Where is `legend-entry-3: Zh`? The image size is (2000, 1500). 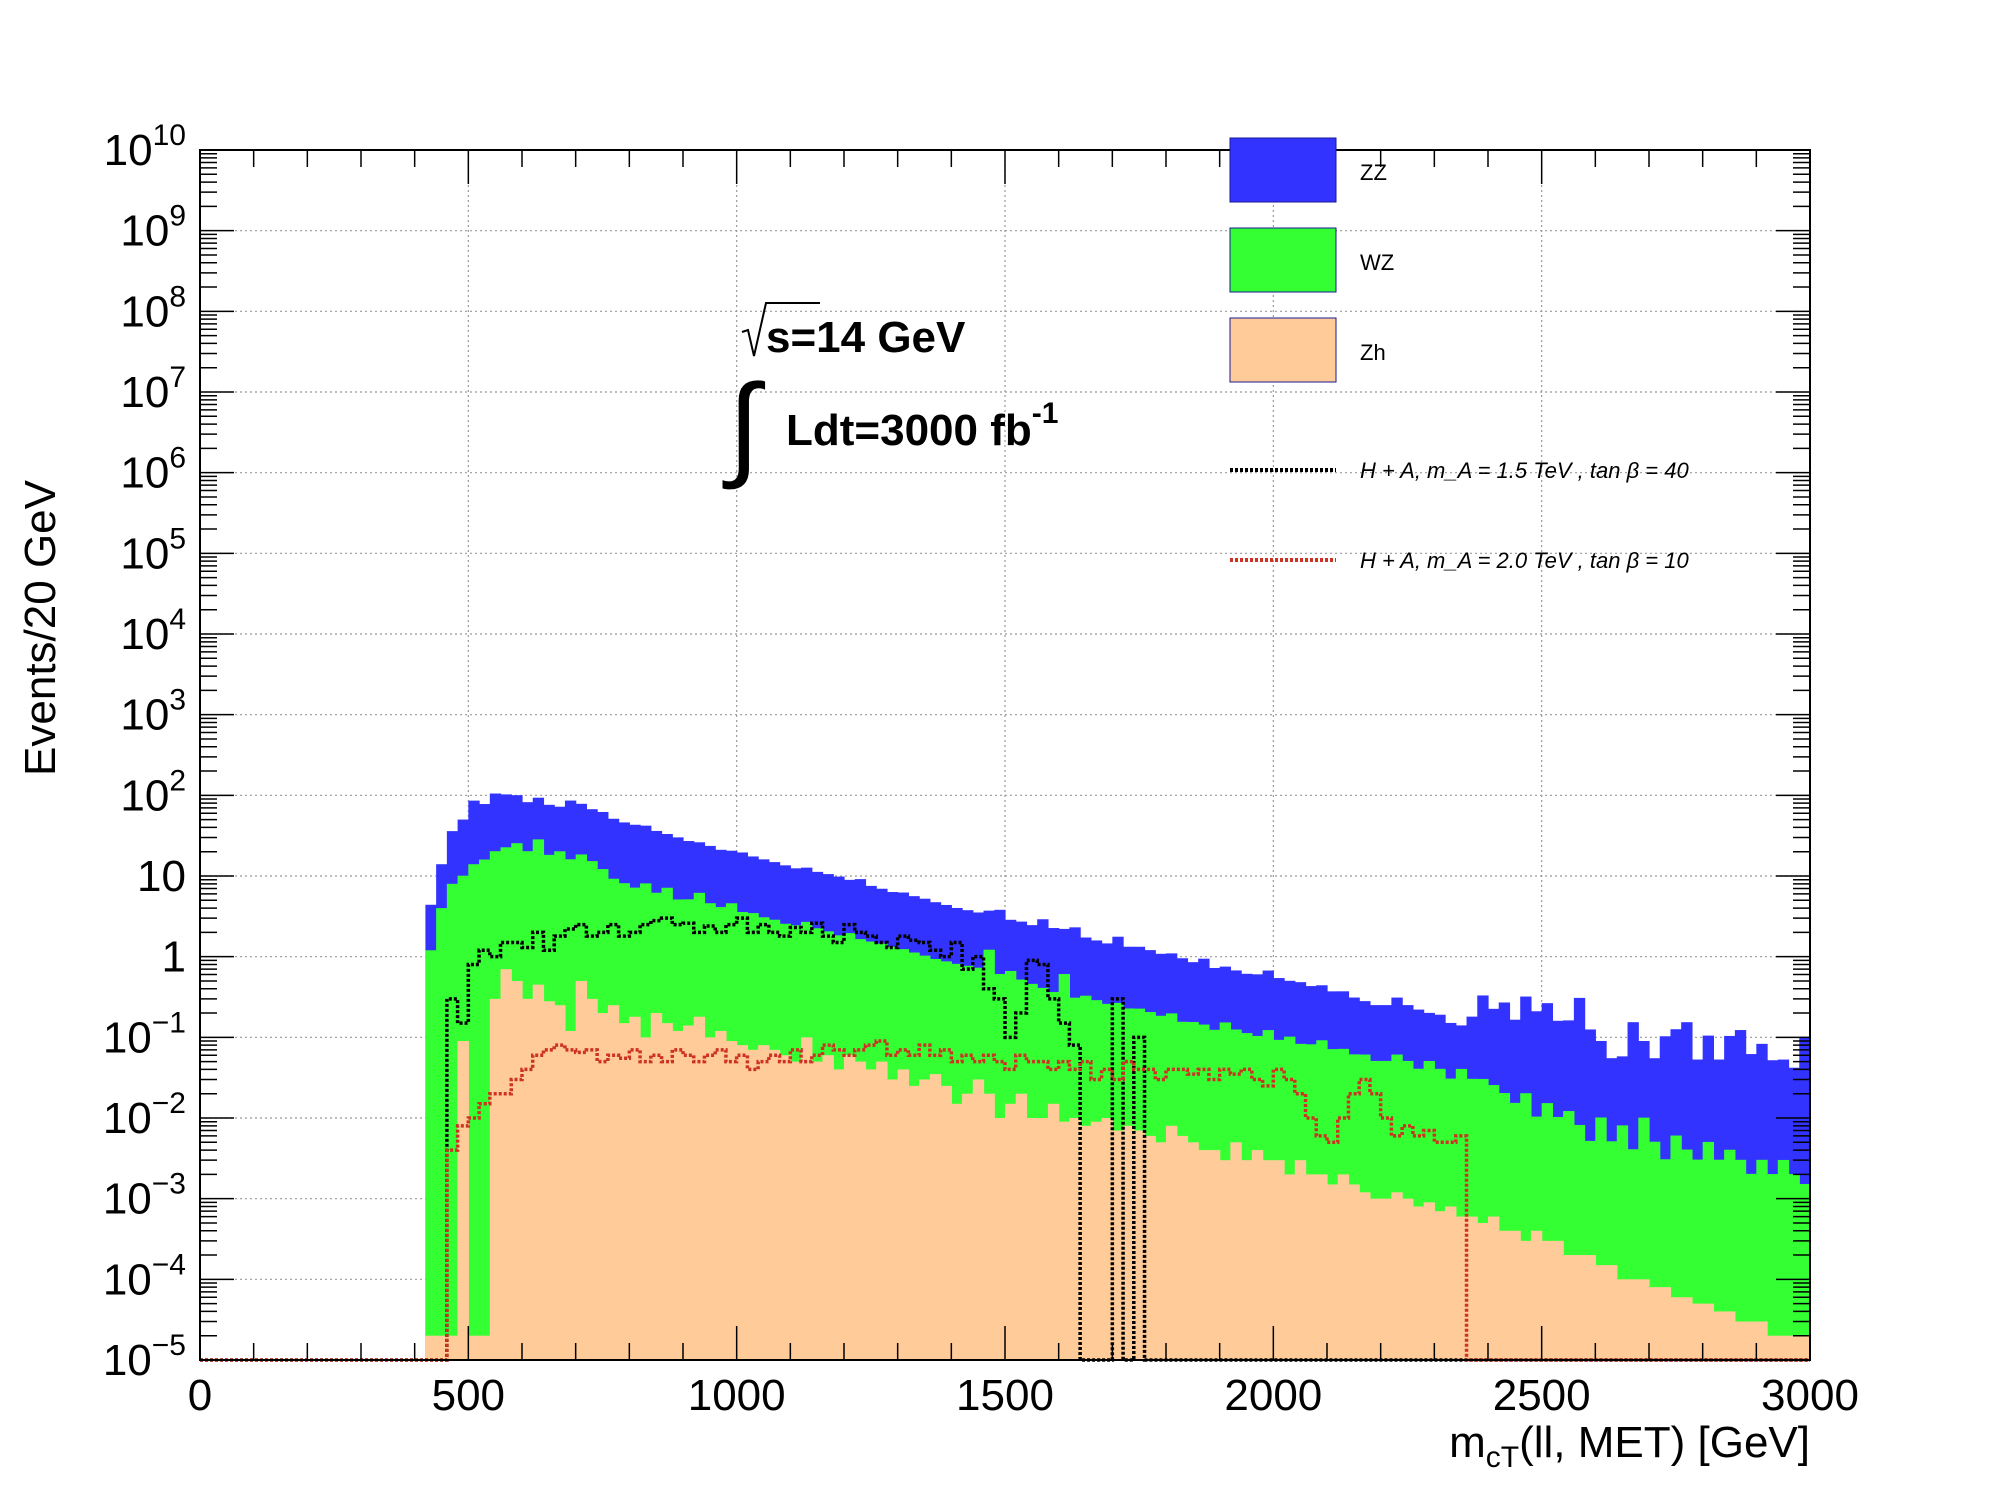 legend-entry-3: Zh is located at coordinates (1307, 350).